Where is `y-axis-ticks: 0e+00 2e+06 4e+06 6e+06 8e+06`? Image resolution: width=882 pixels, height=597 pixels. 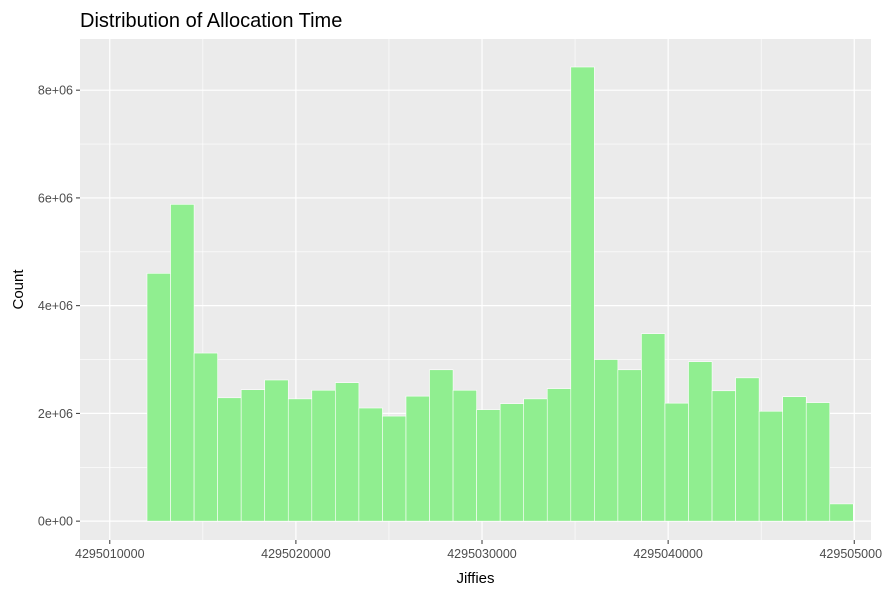 y-axis-ticks: 0e+00 2e+06 4e+06 6e+06 8e+06 is located at coordinates (59, 306).